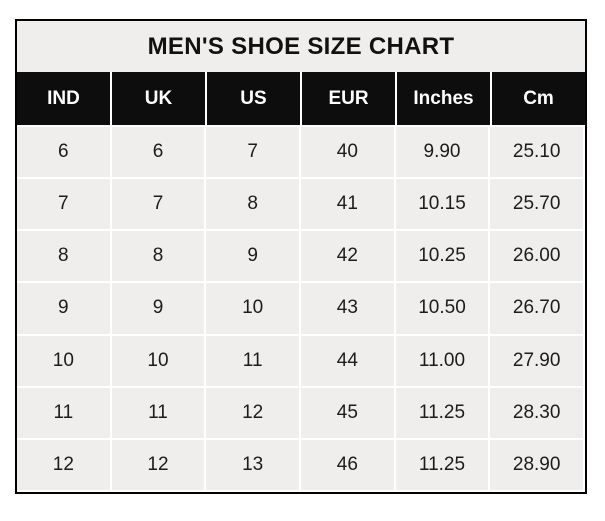  What do you see at coordinates (252, 464) in the screenshot?
I see `table-cell: 13` at bounding box center [252, 464].